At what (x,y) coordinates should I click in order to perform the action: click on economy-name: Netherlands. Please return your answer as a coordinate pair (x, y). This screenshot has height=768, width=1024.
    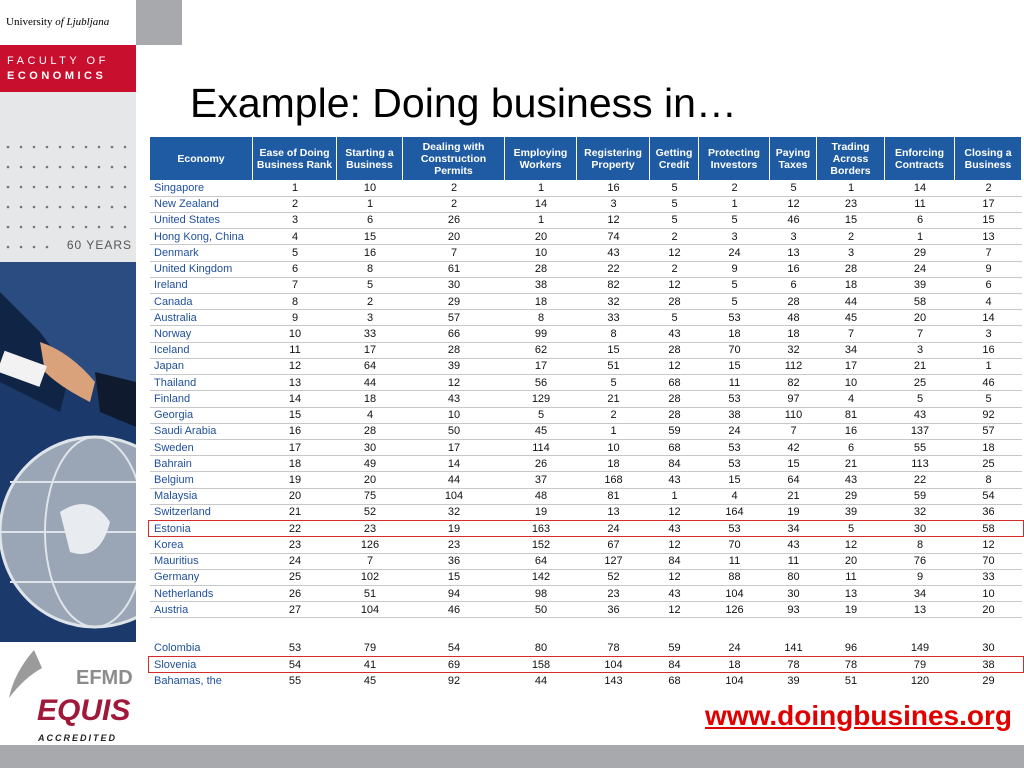
    Looking at the image, I should click on (184, 593).